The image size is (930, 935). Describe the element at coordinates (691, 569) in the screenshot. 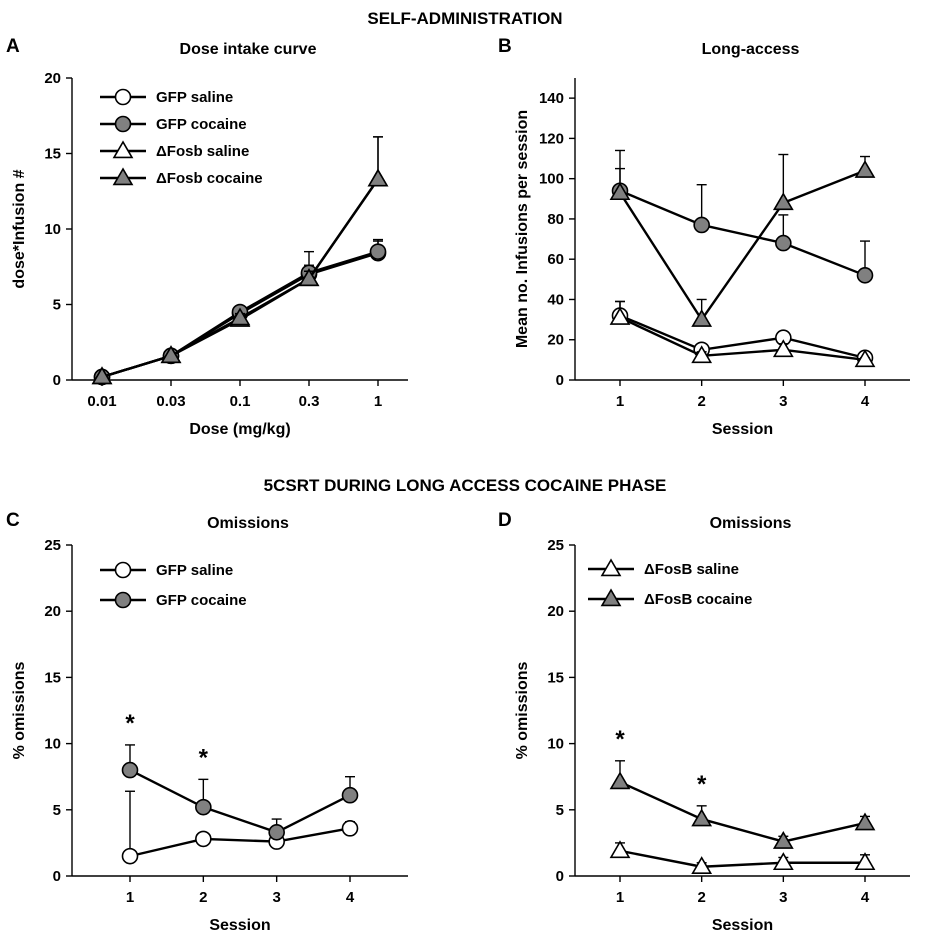

I see `legend-label: ΔFosB saline` at that location.